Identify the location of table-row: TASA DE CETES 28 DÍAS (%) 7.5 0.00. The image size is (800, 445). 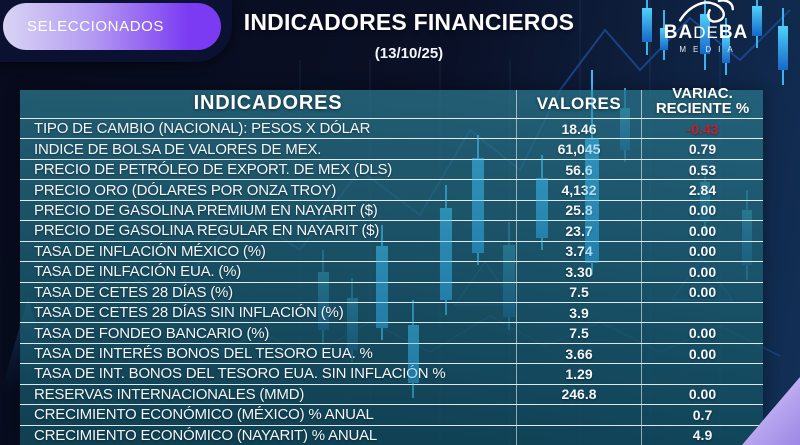
(391, 291).